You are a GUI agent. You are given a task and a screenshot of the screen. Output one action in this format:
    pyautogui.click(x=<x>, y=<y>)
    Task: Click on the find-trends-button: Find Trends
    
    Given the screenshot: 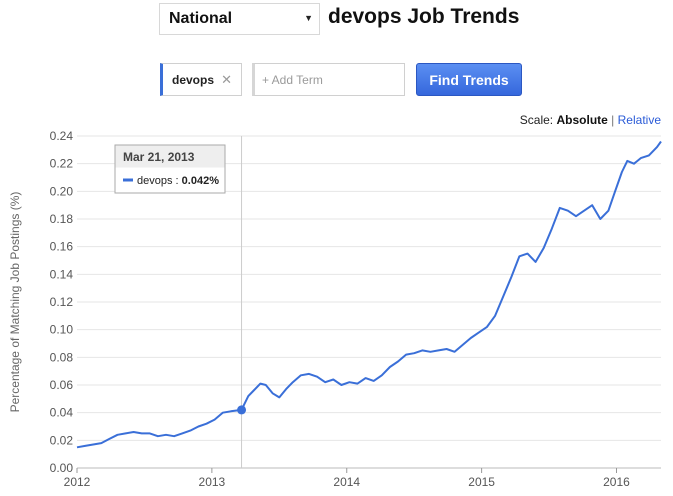 What is the action you would take?
    pyautogui.click(x=469, y=79)
    